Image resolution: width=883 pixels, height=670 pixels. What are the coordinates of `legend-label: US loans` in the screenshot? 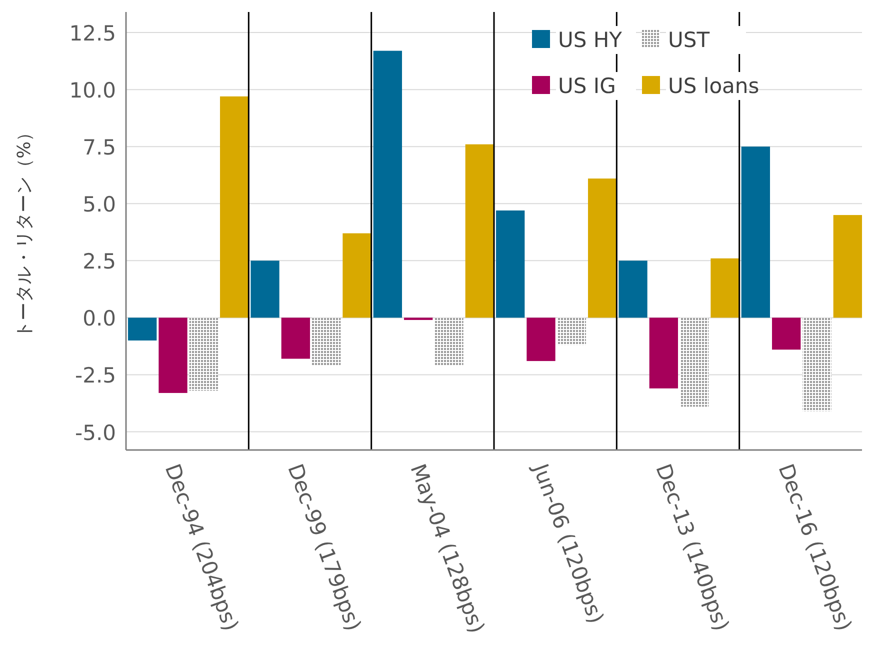 It's located at (714, 86).